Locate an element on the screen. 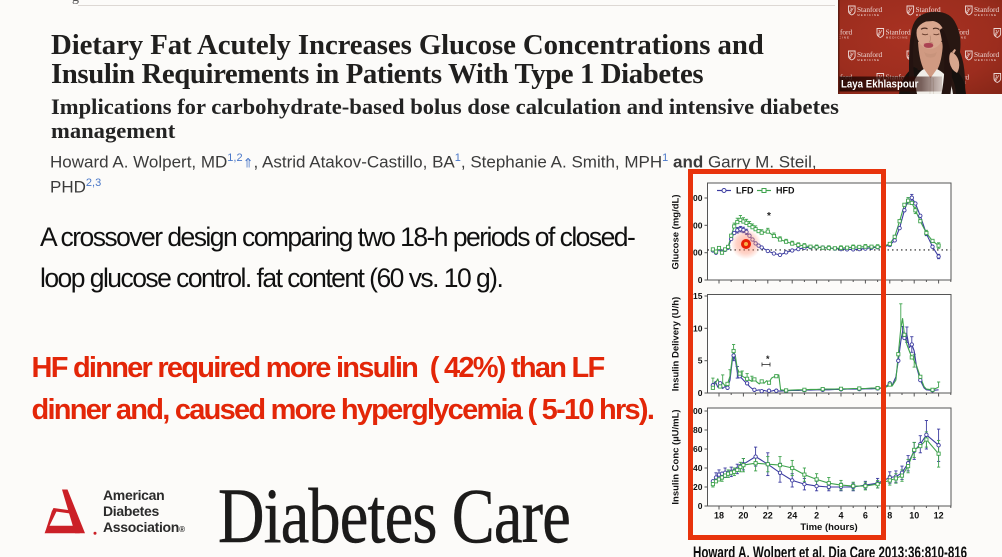  svg-text: HFD is located at coordinates (785, 191).